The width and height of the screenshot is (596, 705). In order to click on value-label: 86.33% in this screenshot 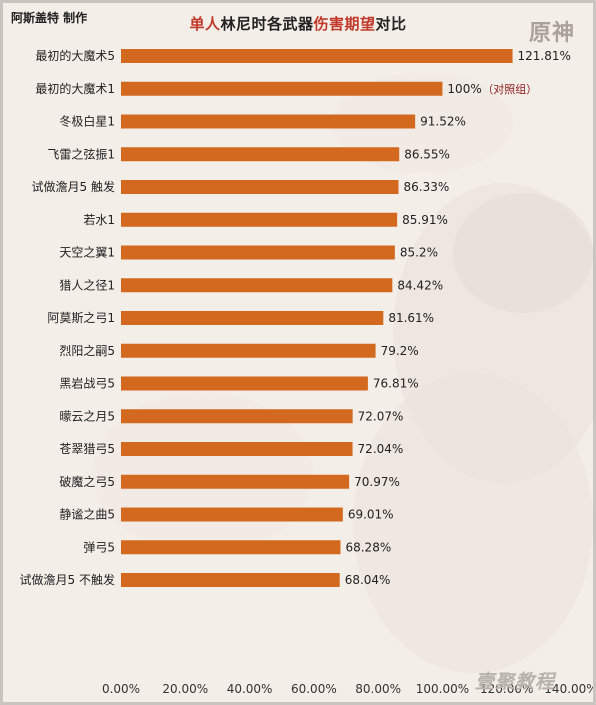, I will do `click(426, 187)`.